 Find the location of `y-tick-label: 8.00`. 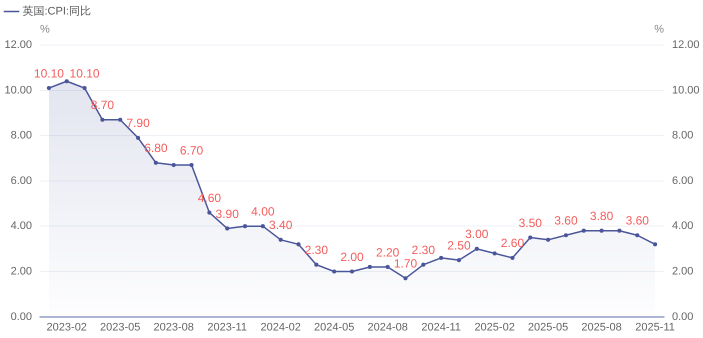

y-tick-label: 8.00 is located at coordinates (21, 136).